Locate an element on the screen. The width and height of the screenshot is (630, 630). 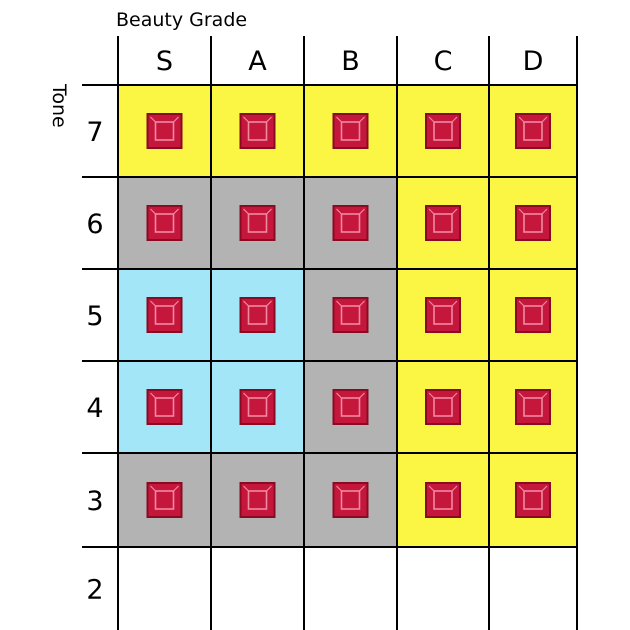
row-header-tone-3: 3 is located at coordinates (94, 501).